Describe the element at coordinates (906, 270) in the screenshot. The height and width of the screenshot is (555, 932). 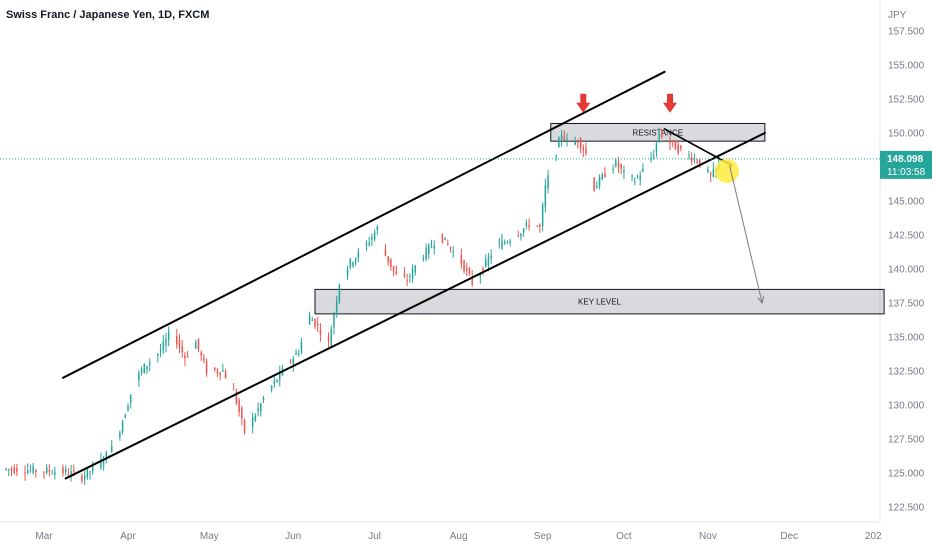
I see `y-tick-label: 140.000` at that location.